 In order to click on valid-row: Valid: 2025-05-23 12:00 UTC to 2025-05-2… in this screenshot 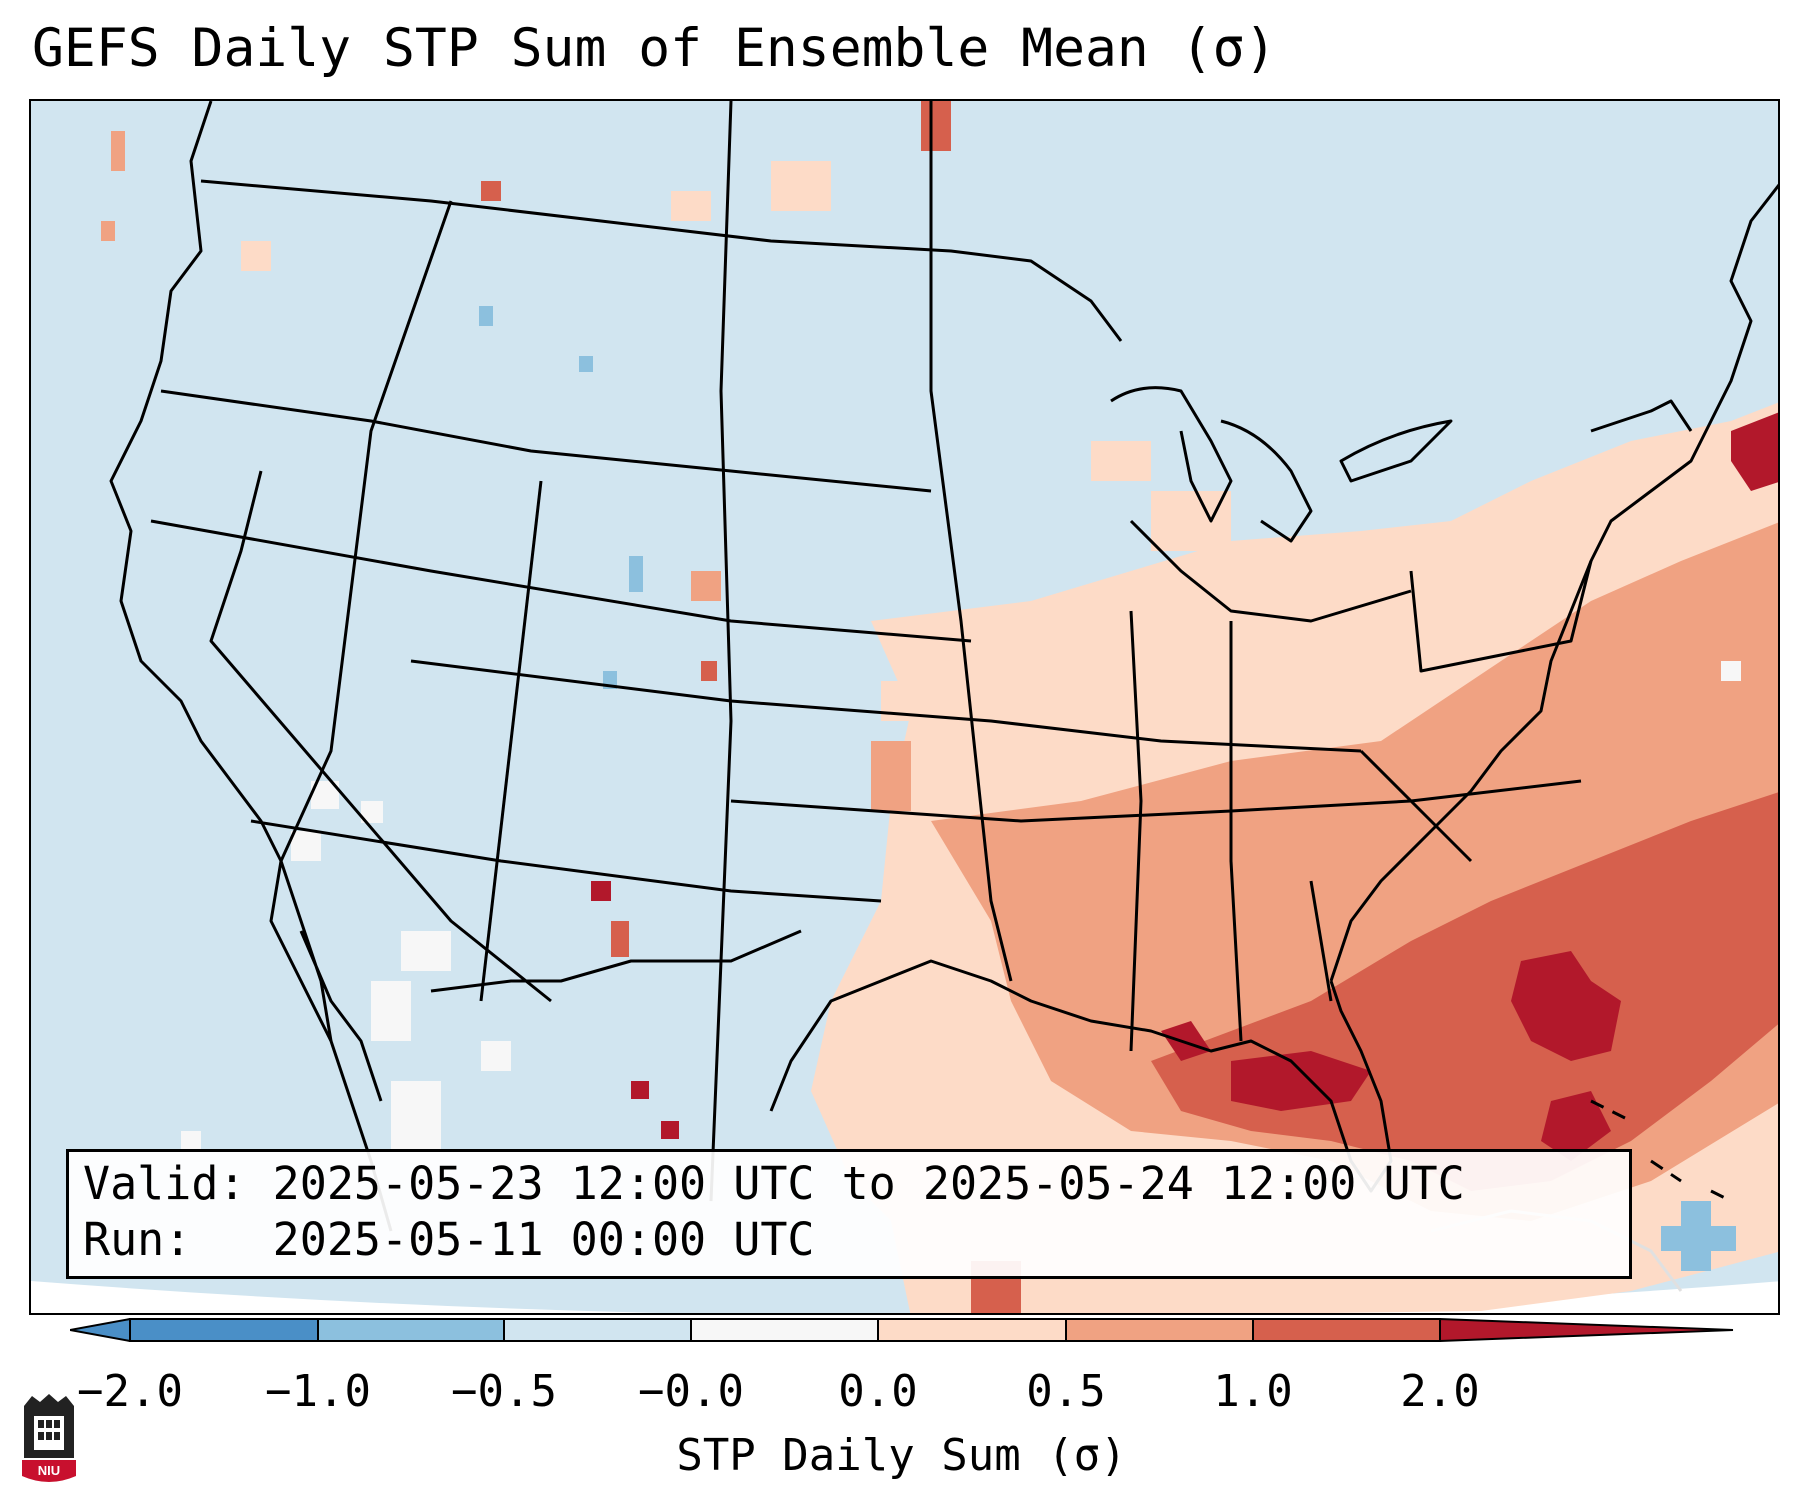, I will do `click(849, 1184)`.